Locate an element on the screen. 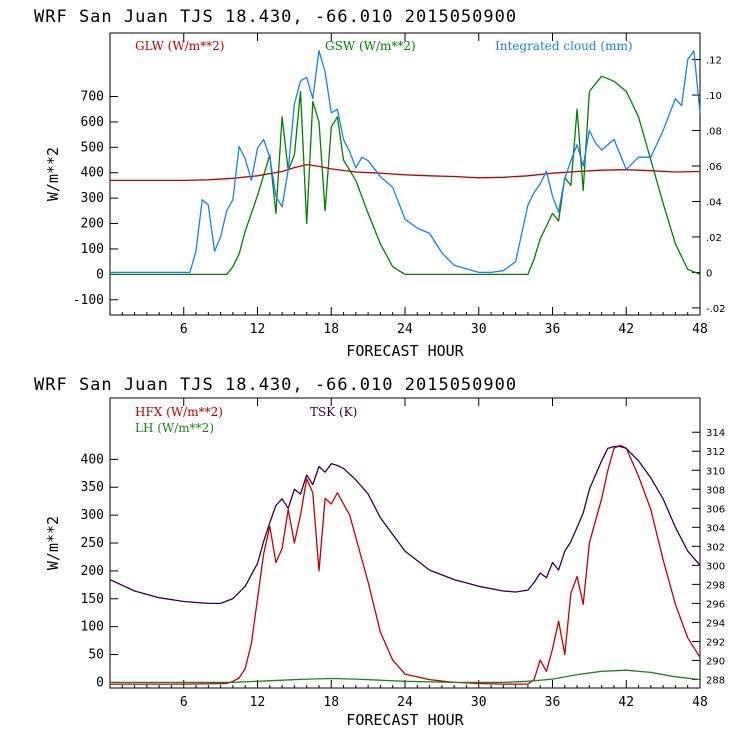  legend-entry: GSW (W/m**2) is located at coordinates (370, 46).